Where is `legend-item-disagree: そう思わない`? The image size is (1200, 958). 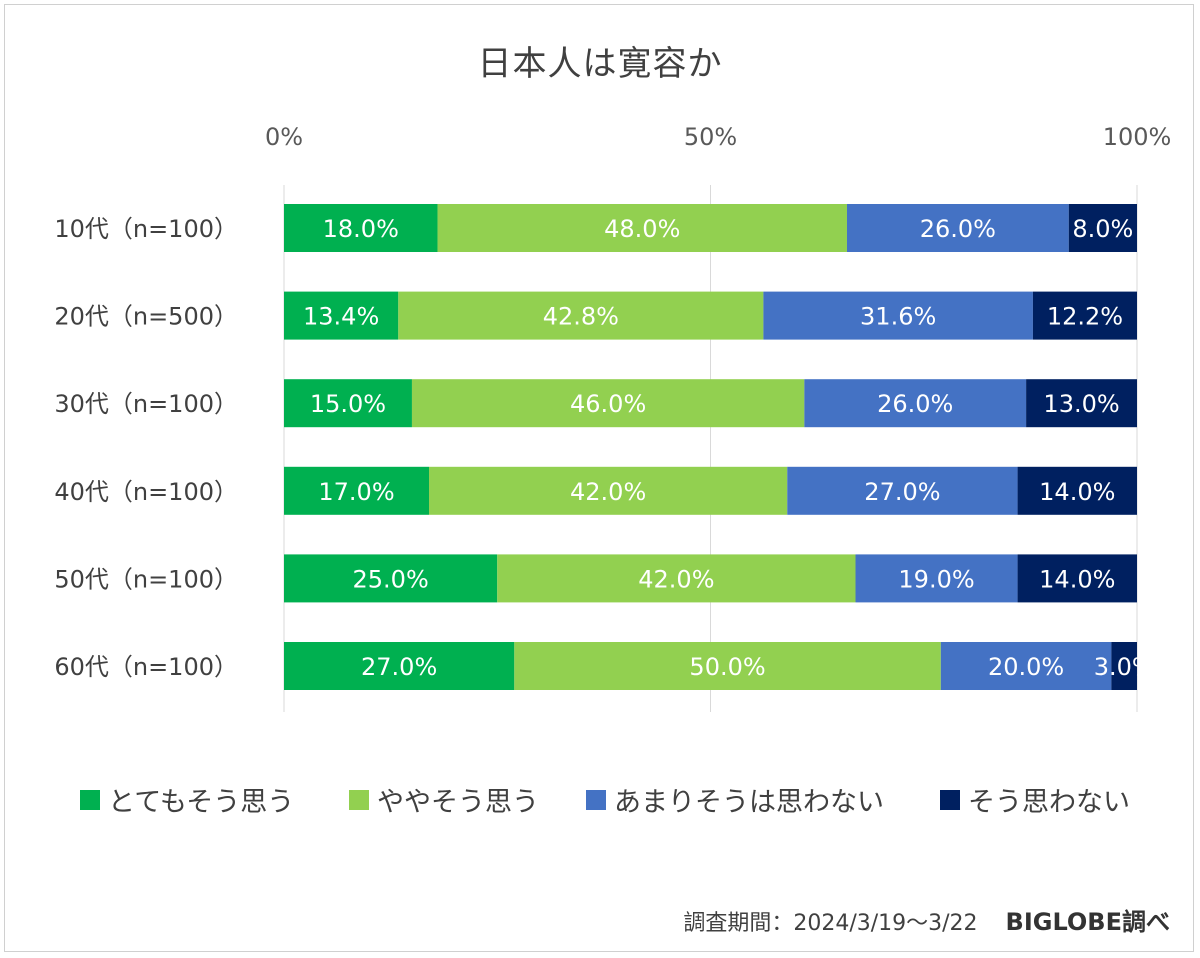
legend-item-disagree: そう思わない is located at coordinates (1035, 799).